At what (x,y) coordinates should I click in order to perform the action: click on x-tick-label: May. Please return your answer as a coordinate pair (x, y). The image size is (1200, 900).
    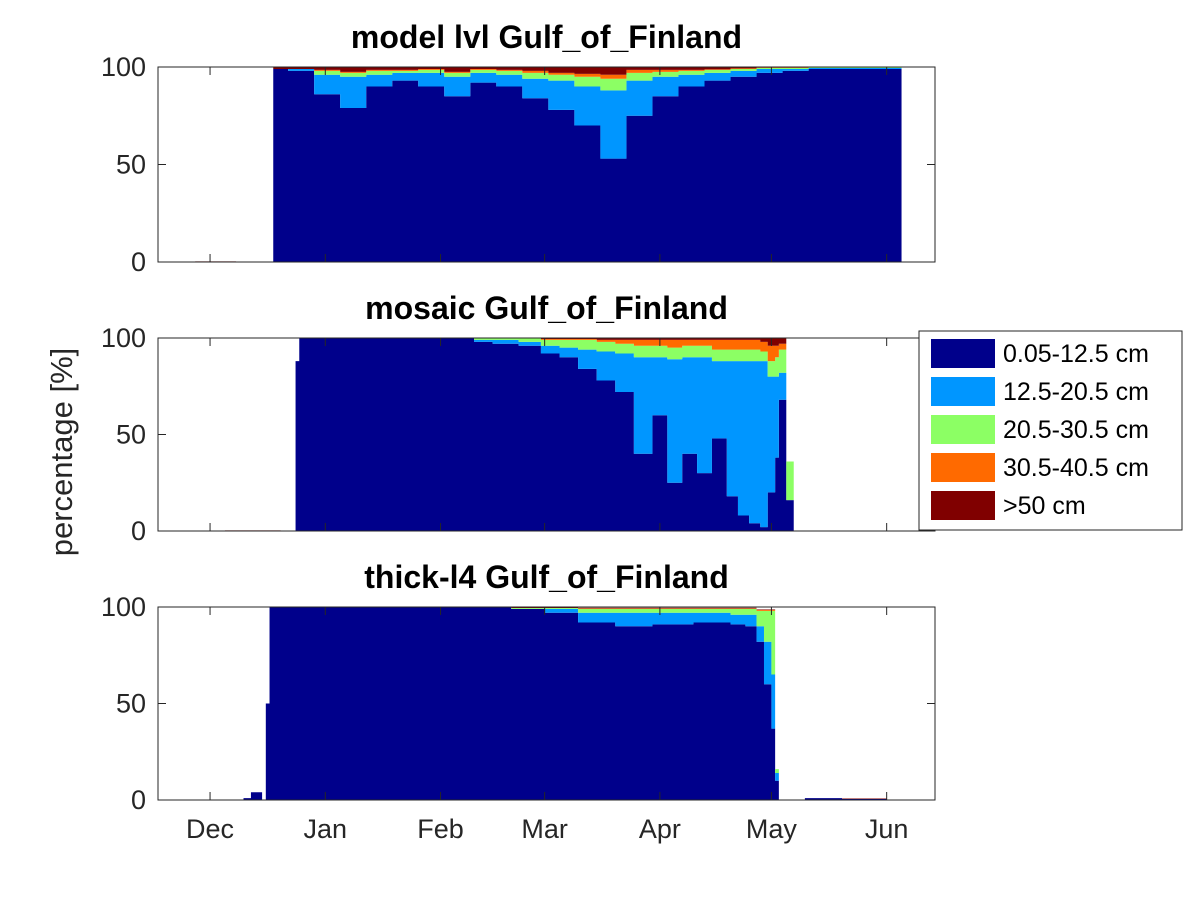
    Looking at the image, I should click on (772, 829).